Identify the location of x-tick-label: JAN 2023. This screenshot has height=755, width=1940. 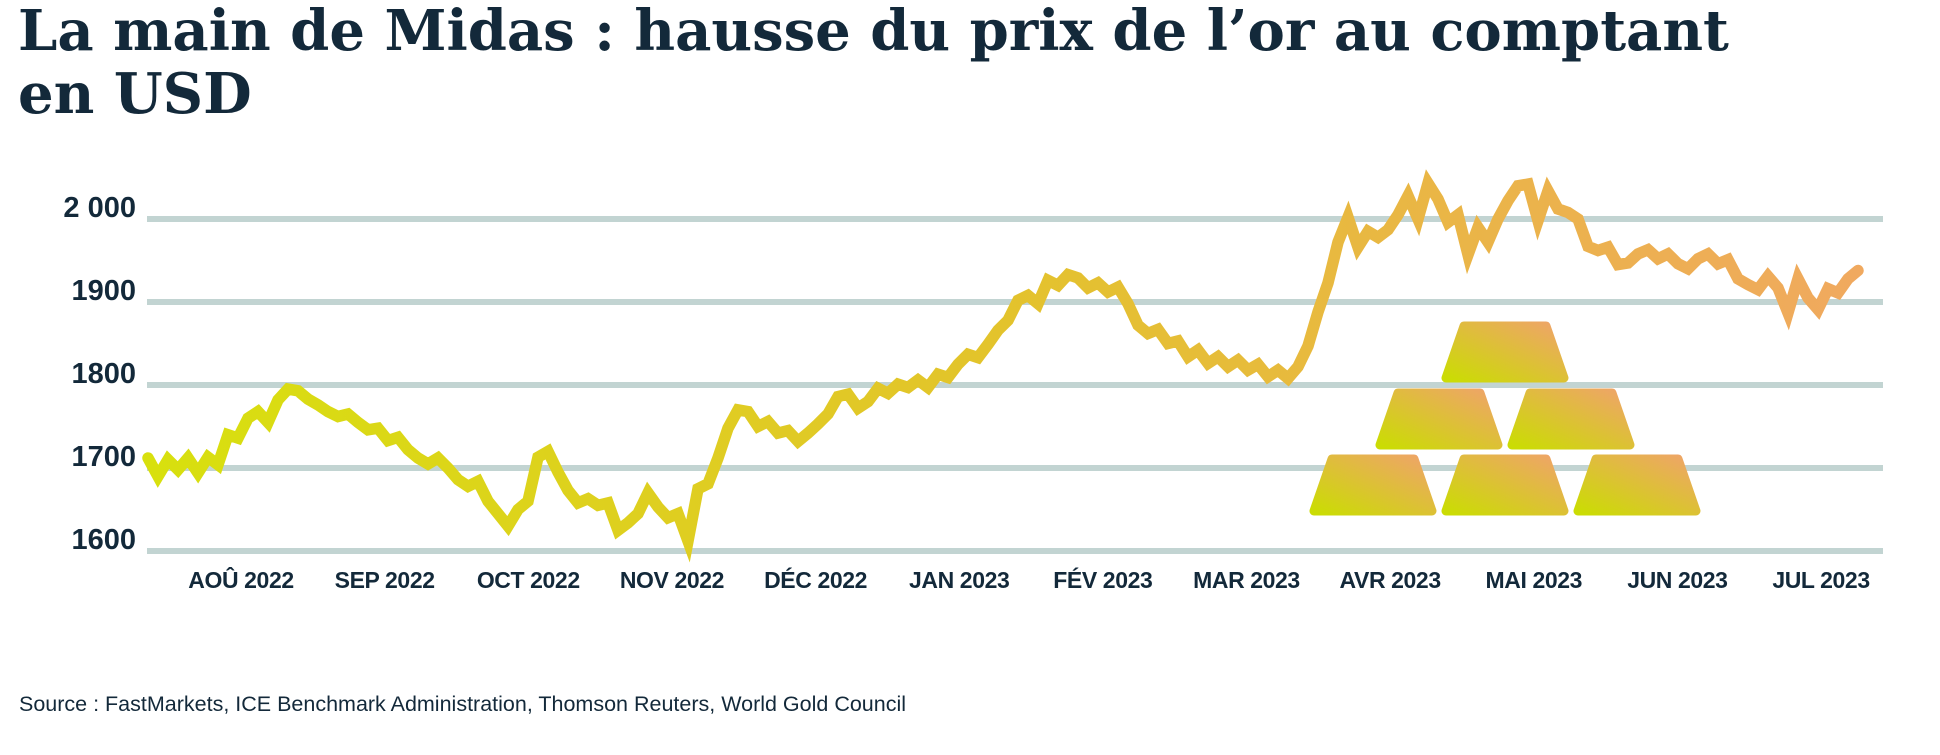
(959, 580).